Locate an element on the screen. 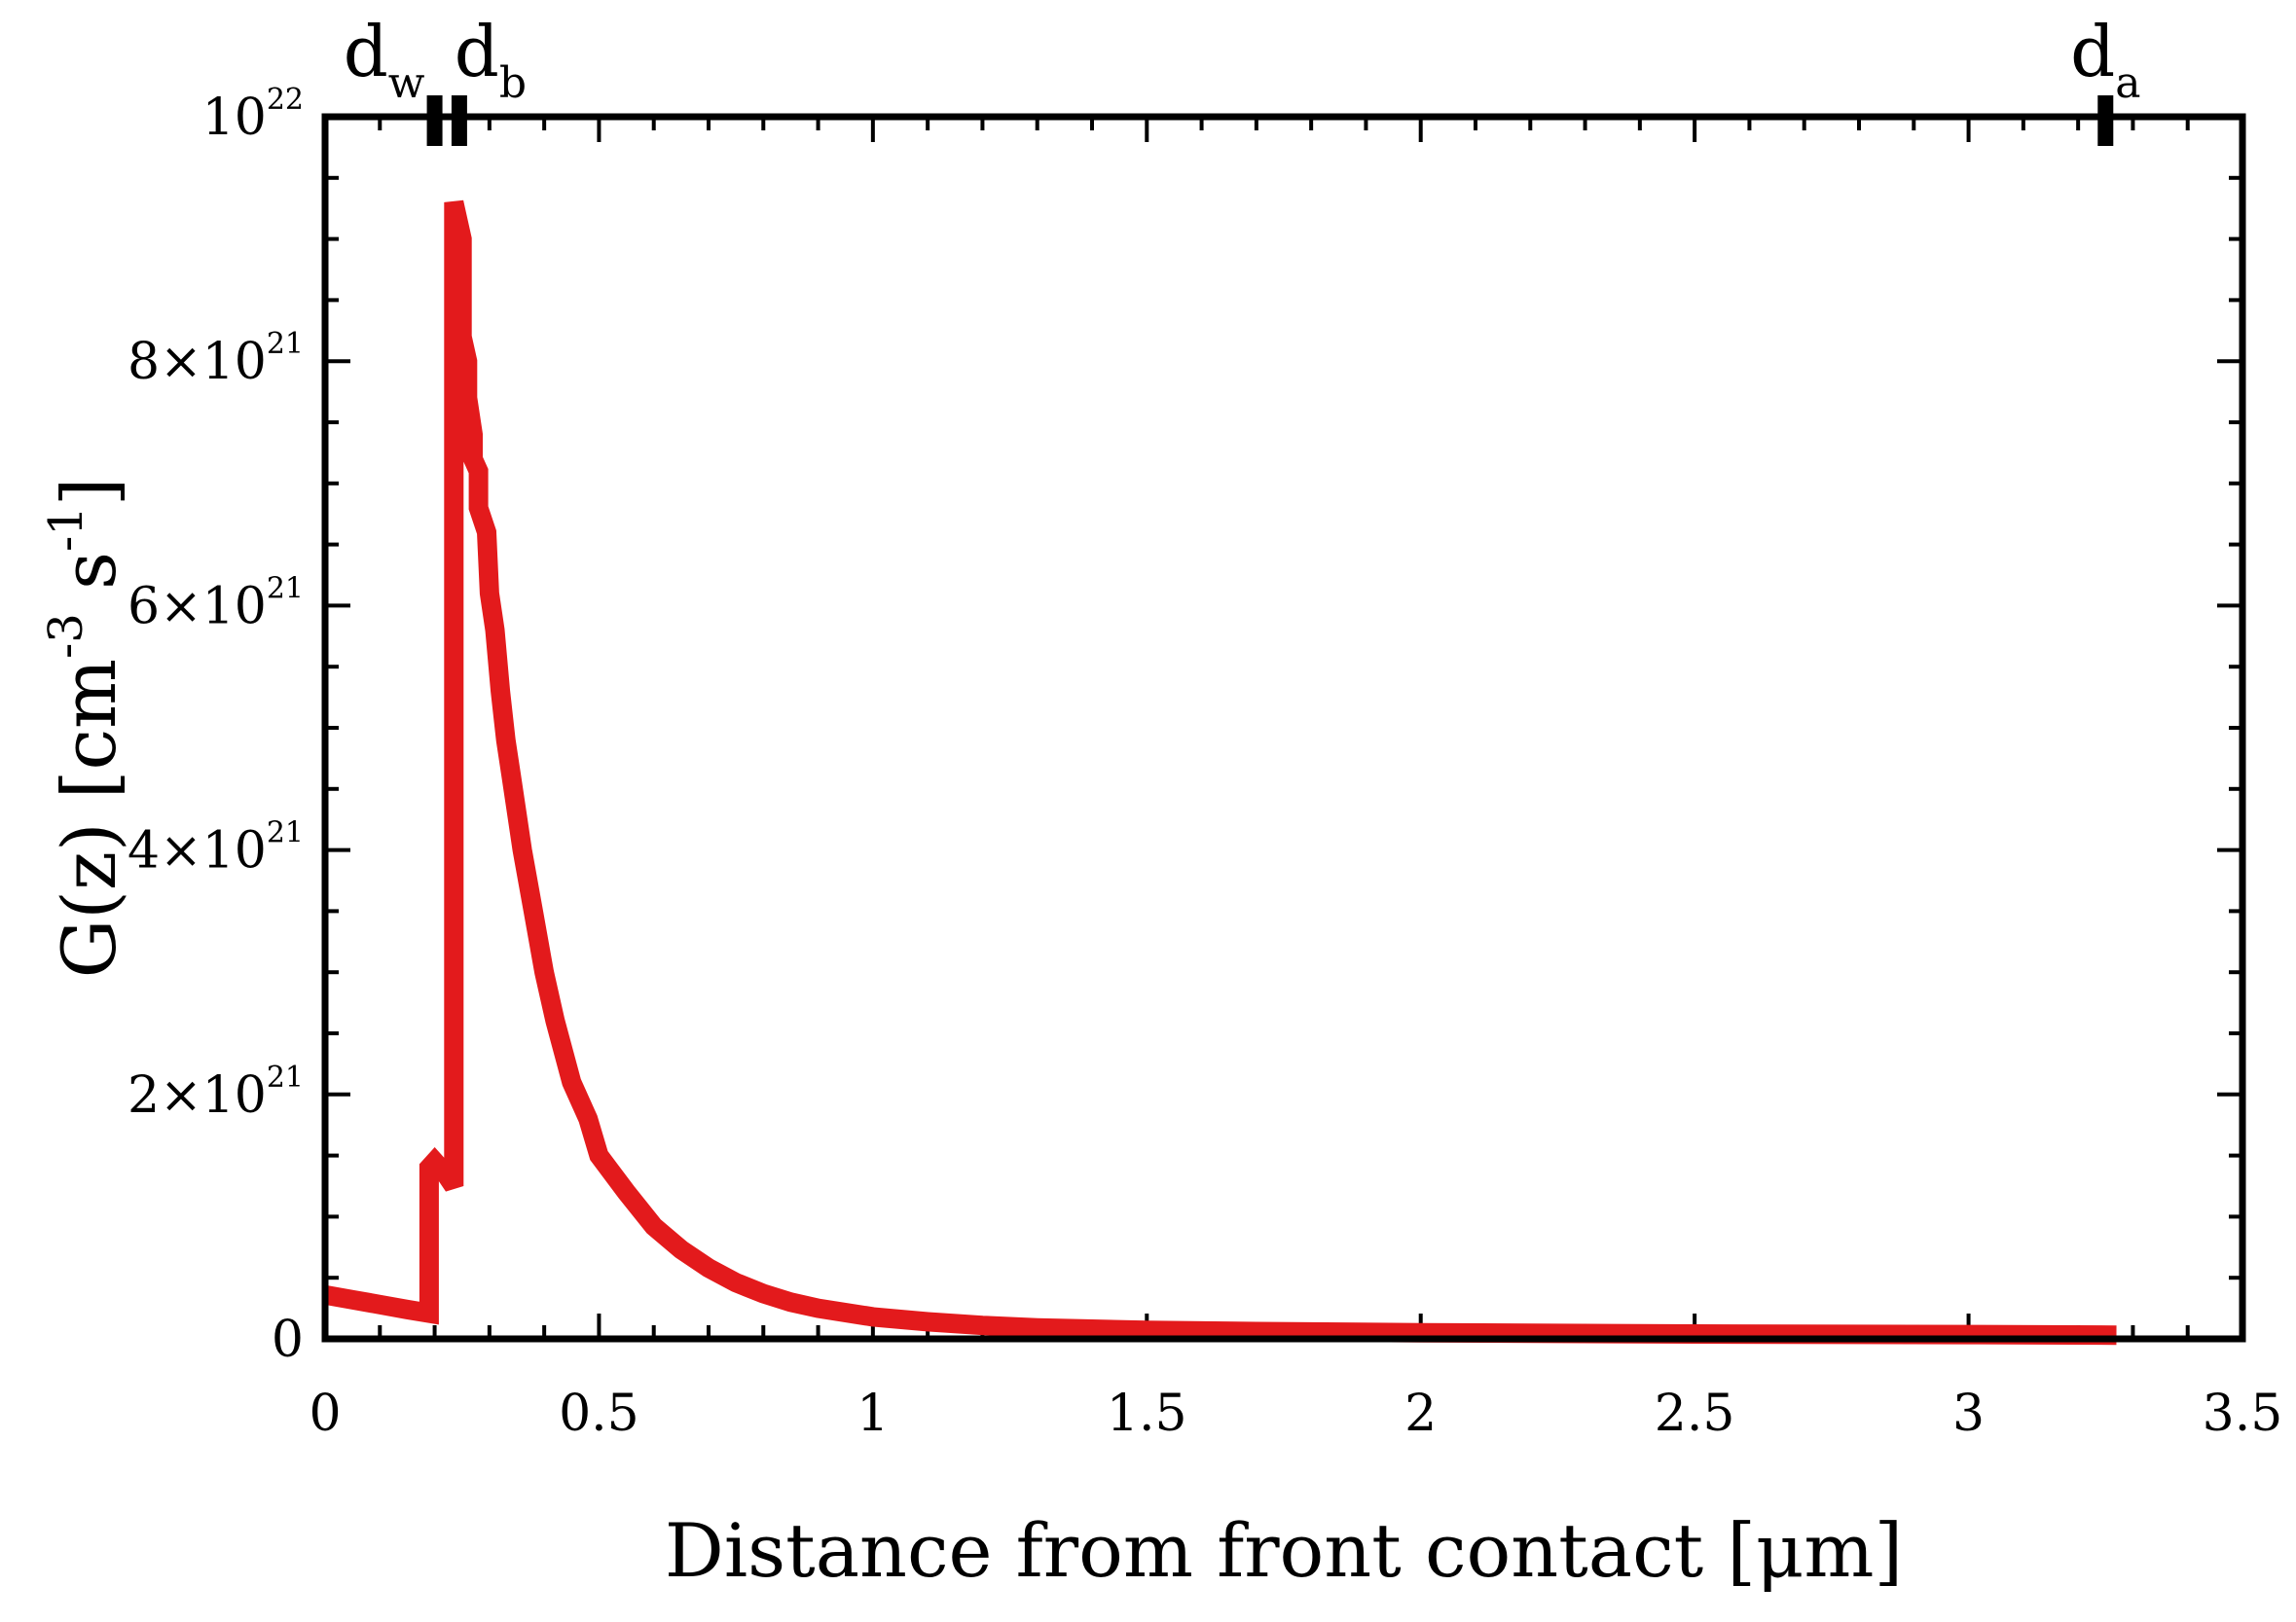  x-tick-labels: 0 0.5 1 1.5 2 2.5 3 3.5 is located at coordinates (1295, 1414).